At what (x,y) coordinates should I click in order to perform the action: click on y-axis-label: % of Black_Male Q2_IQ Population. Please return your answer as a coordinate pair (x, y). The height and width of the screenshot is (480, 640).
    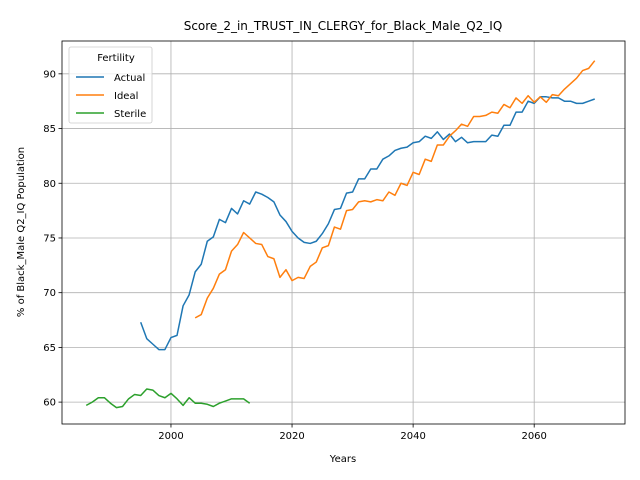
    Looking at the image, I should click on (21, 232).